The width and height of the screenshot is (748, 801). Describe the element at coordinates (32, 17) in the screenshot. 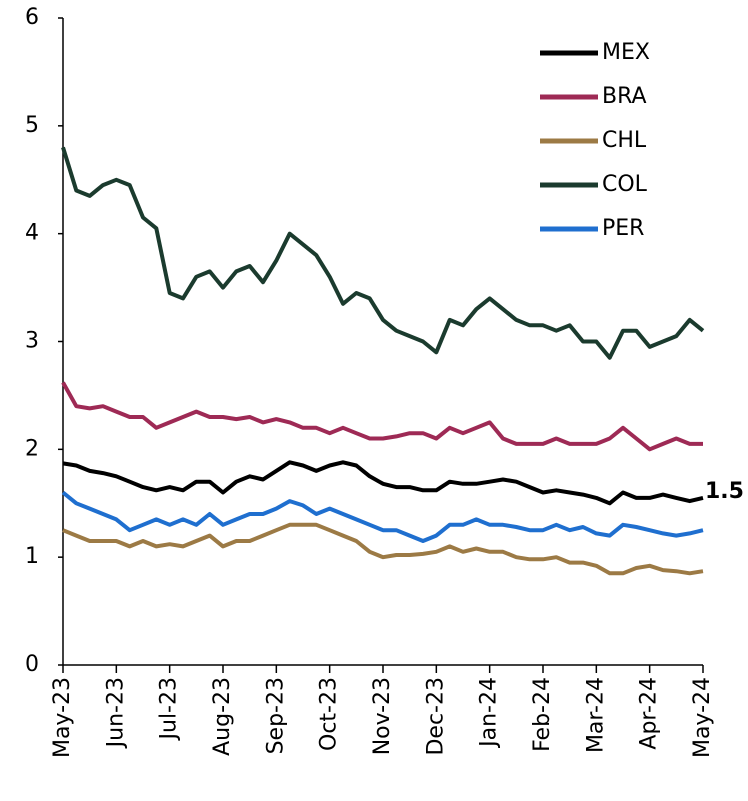

I see `y-tick-label: 6` at that location.